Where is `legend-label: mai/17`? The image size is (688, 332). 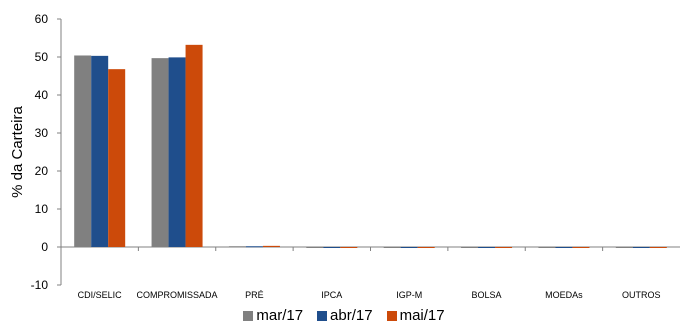 legend-label: mai/17 is located at coordinates (422, 315).